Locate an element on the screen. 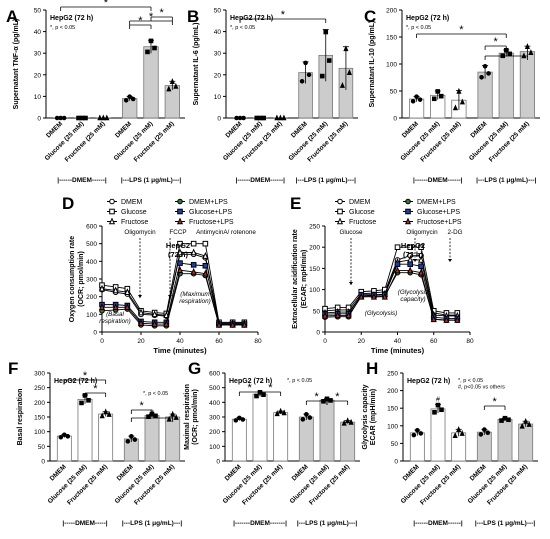  annotation-line: (Glycolysis) is located at coordinates (381, 313).